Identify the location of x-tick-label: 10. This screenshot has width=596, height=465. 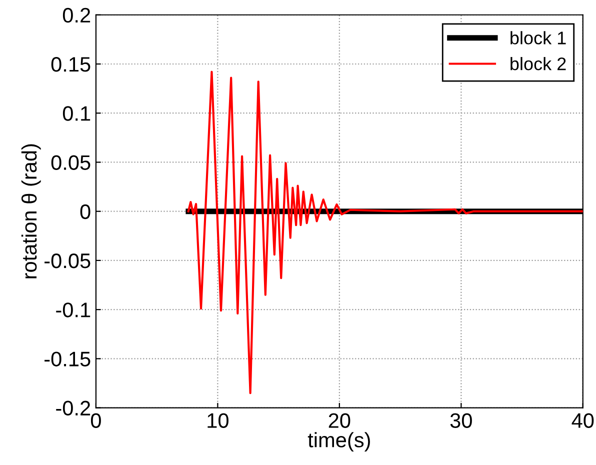
(218, 420).